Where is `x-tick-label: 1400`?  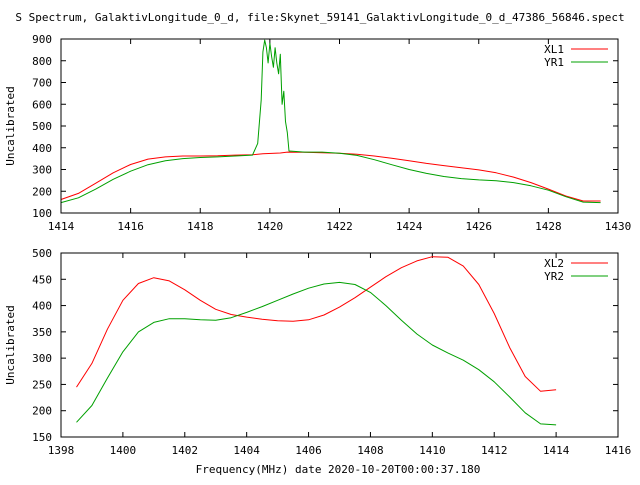
x-tick-label: 1400 is located at coordinates (123, 450).